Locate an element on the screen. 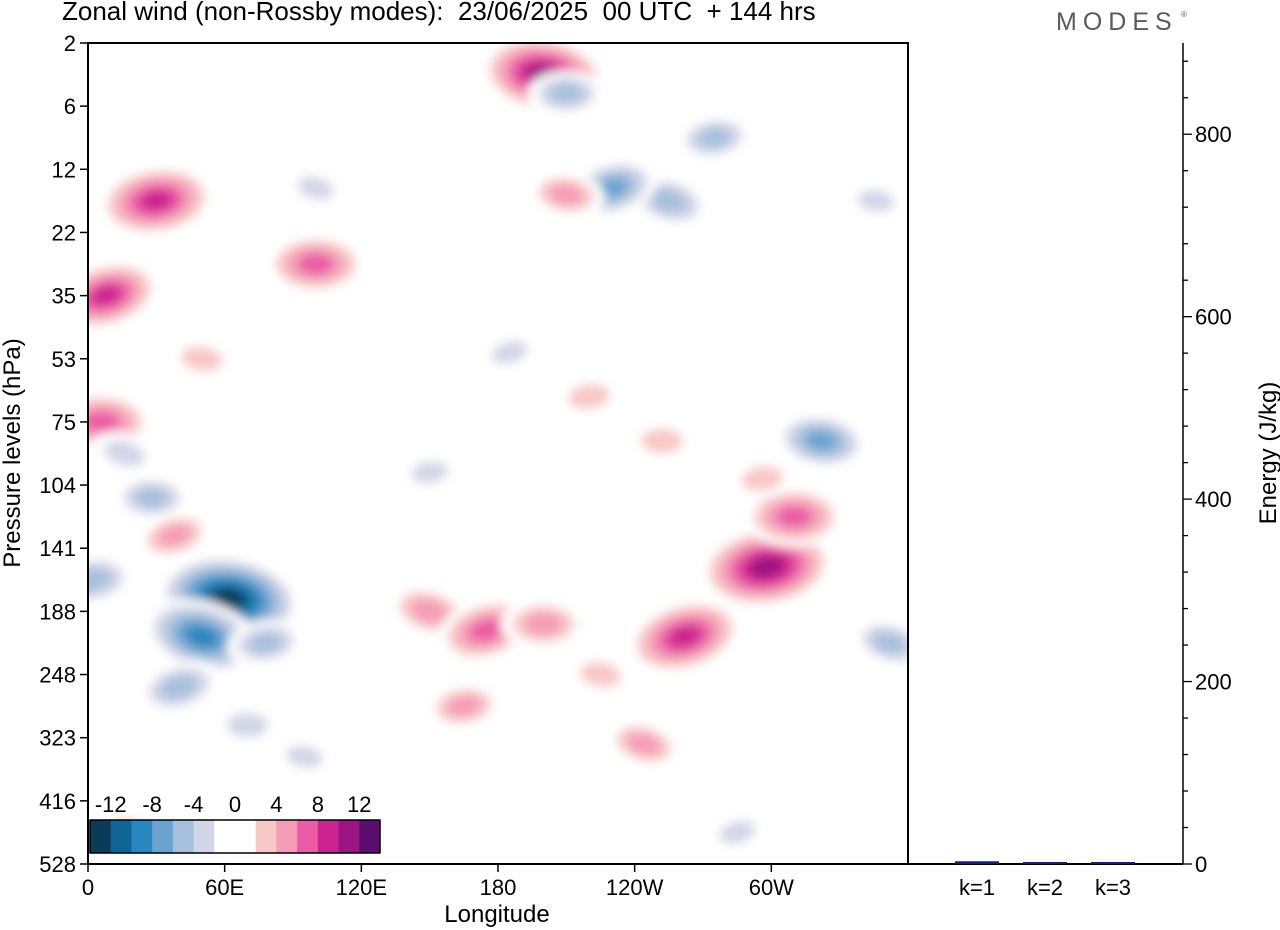 The image size is (1280, 930). colorbar-tick-label: 4 is located at coordinates (276, 804).